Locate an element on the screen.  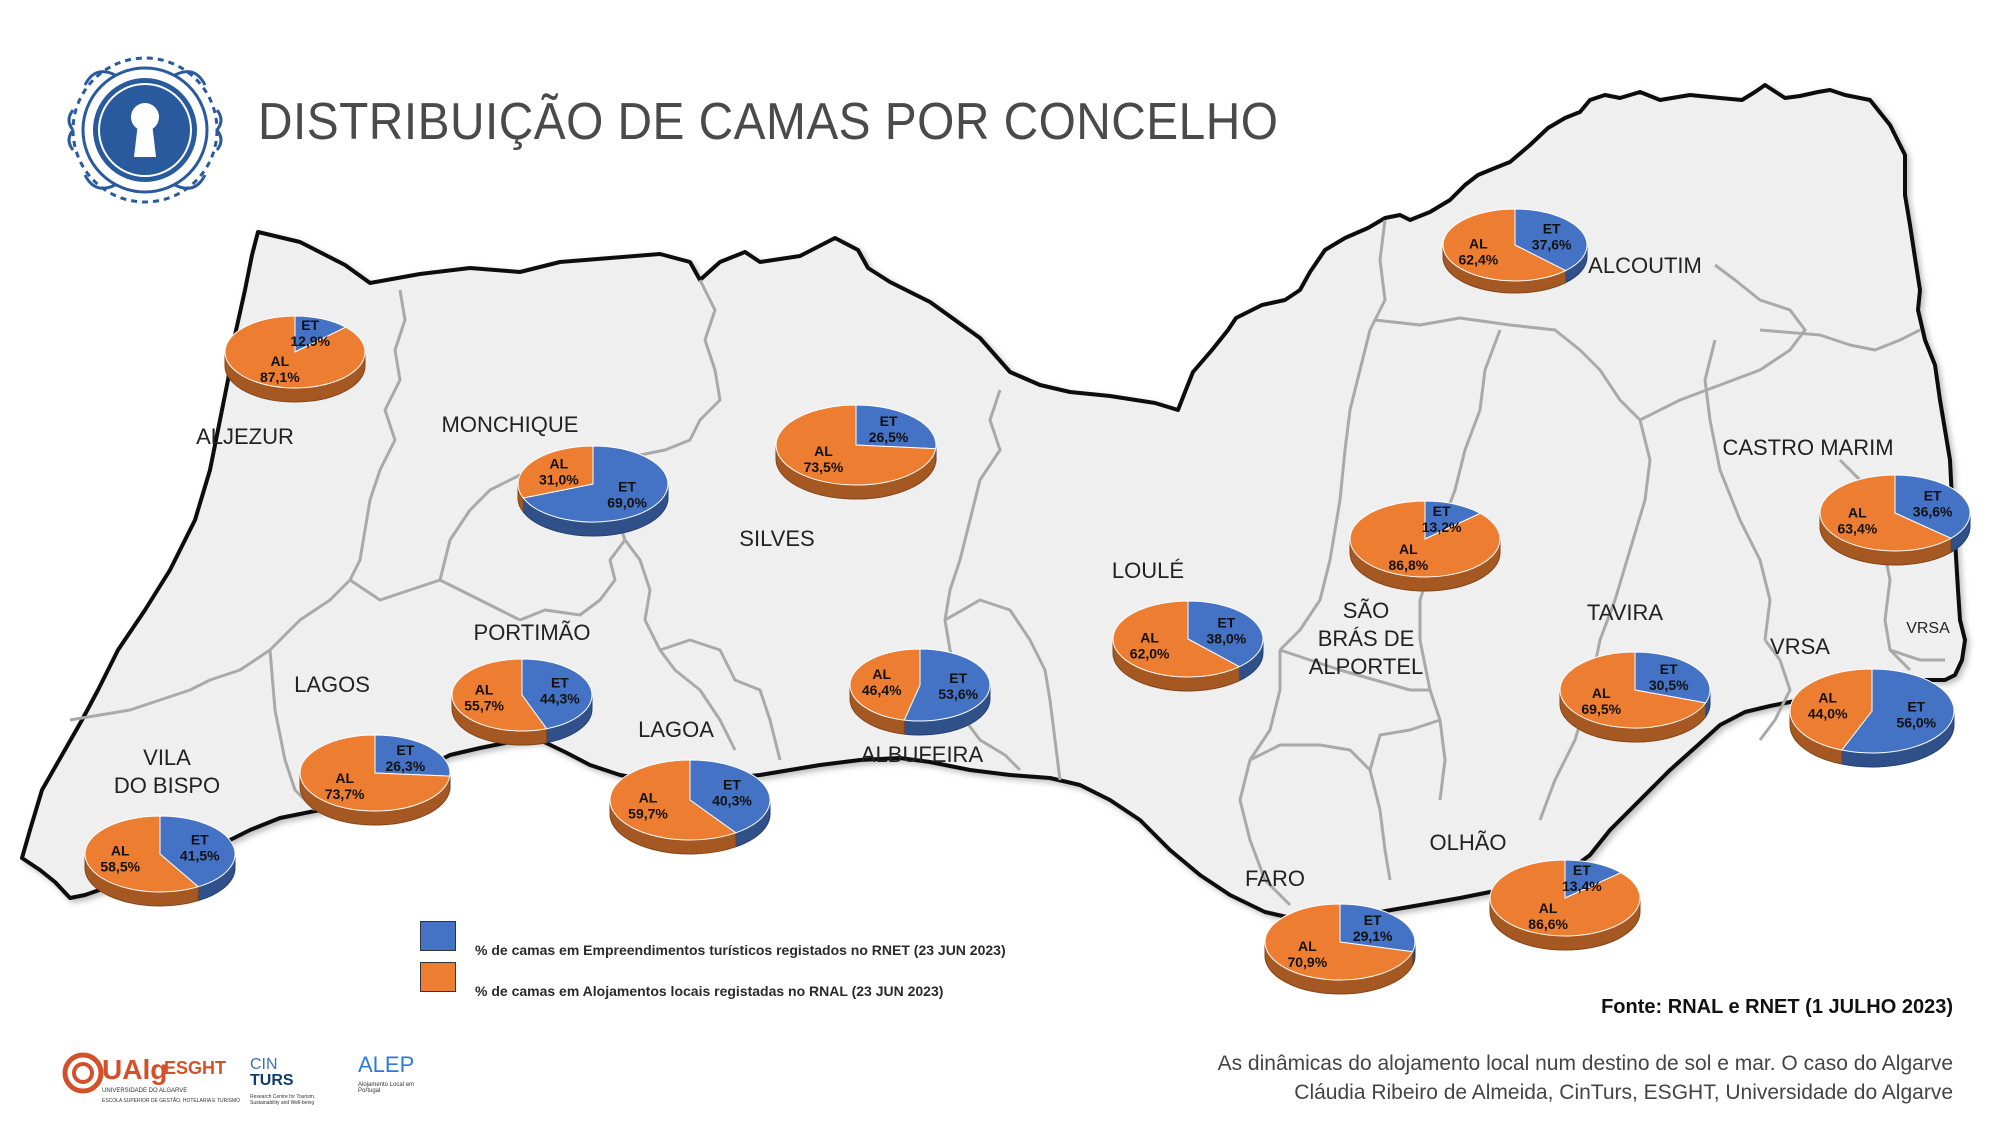
pie-value-et: 56,0% is located at coordinates (1916, 722).